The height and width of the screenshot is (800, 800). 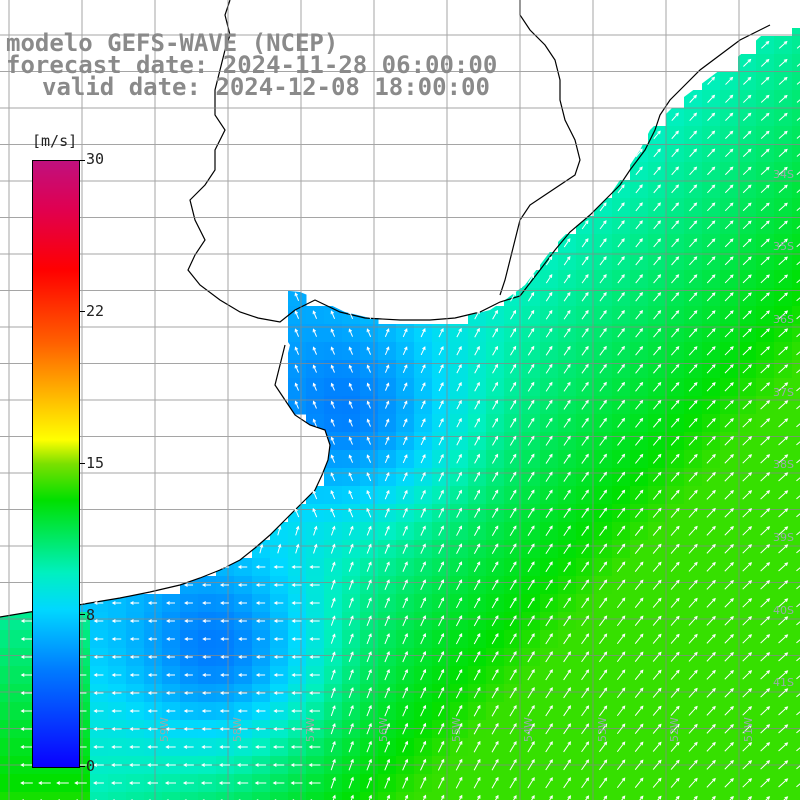 I want to click on forecast-date: forecast date: 2024-11-28 06:00:00, so click(x=252, y=65).